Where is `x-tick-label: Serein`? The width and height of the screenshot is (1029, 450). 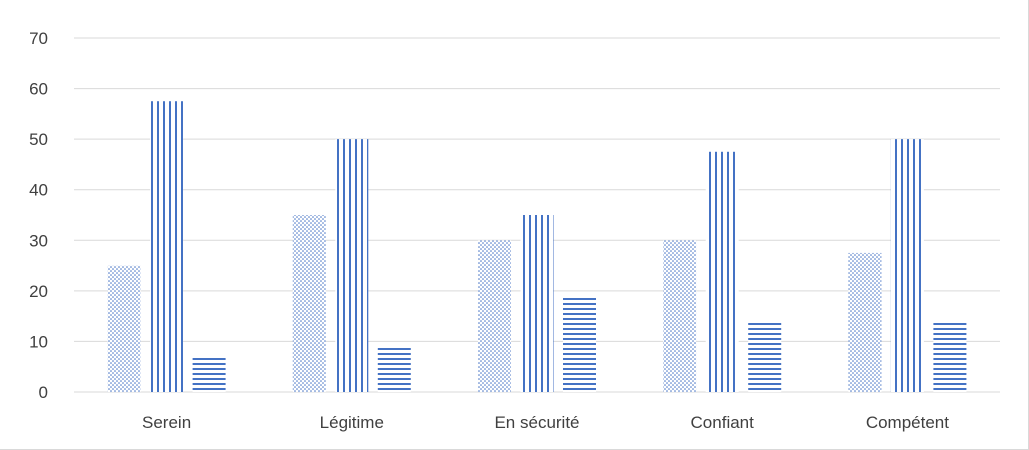 x-tick-label: Serein is located at coordinates (166, 422).